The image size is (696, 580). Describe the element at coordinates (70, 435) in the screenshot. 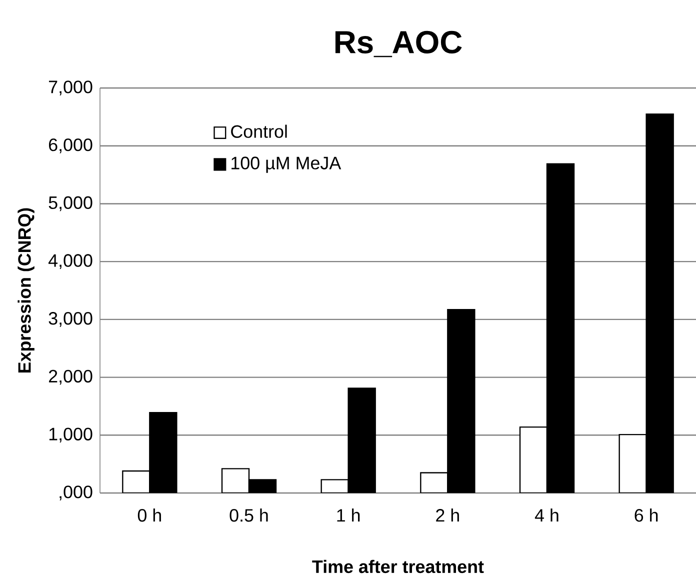

I see `y-tick-label: 1,000` at that location.